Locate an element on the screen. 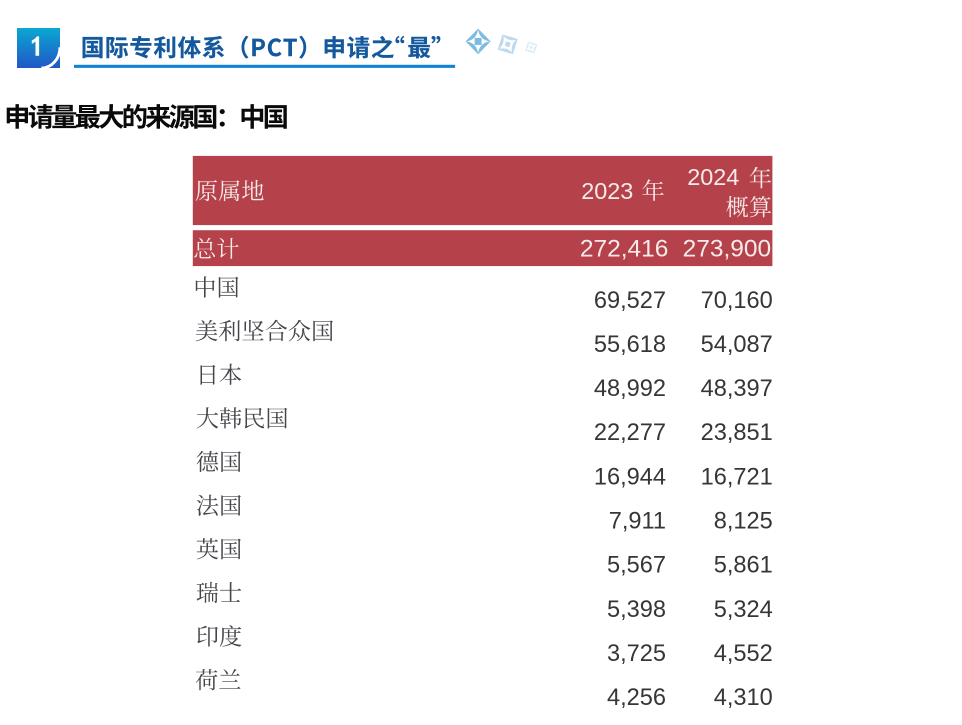 This screenshot has width=962, height=725. svg-text: 8,125 is located at coordinates (743, 522).